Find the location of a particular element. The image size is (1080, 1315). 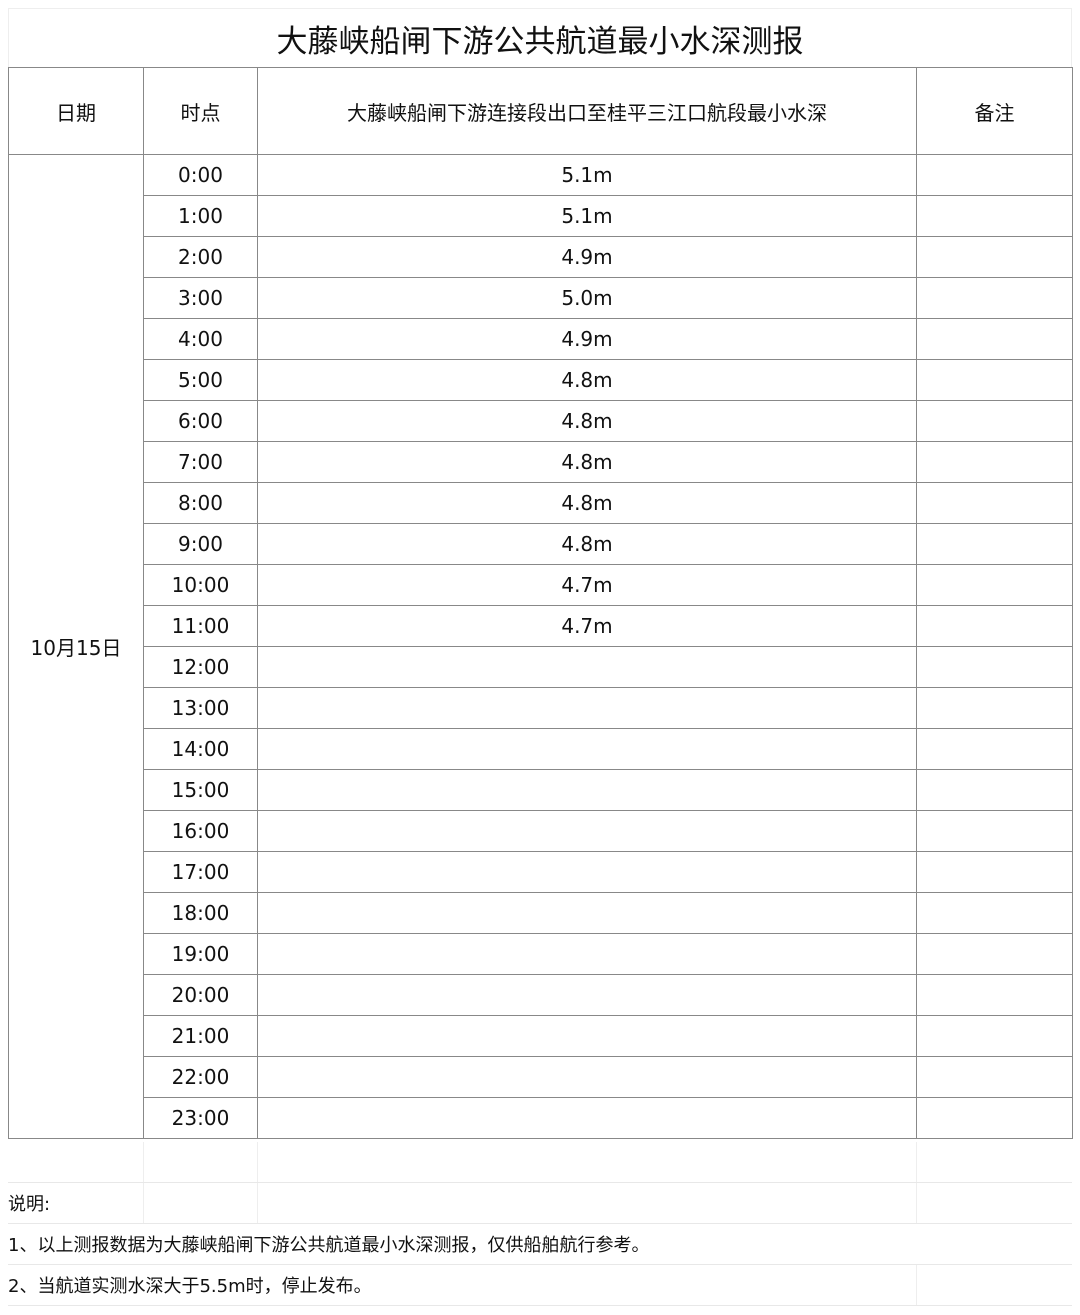

table-row: 11:00 4.7m is located at coordinates (541, 626).